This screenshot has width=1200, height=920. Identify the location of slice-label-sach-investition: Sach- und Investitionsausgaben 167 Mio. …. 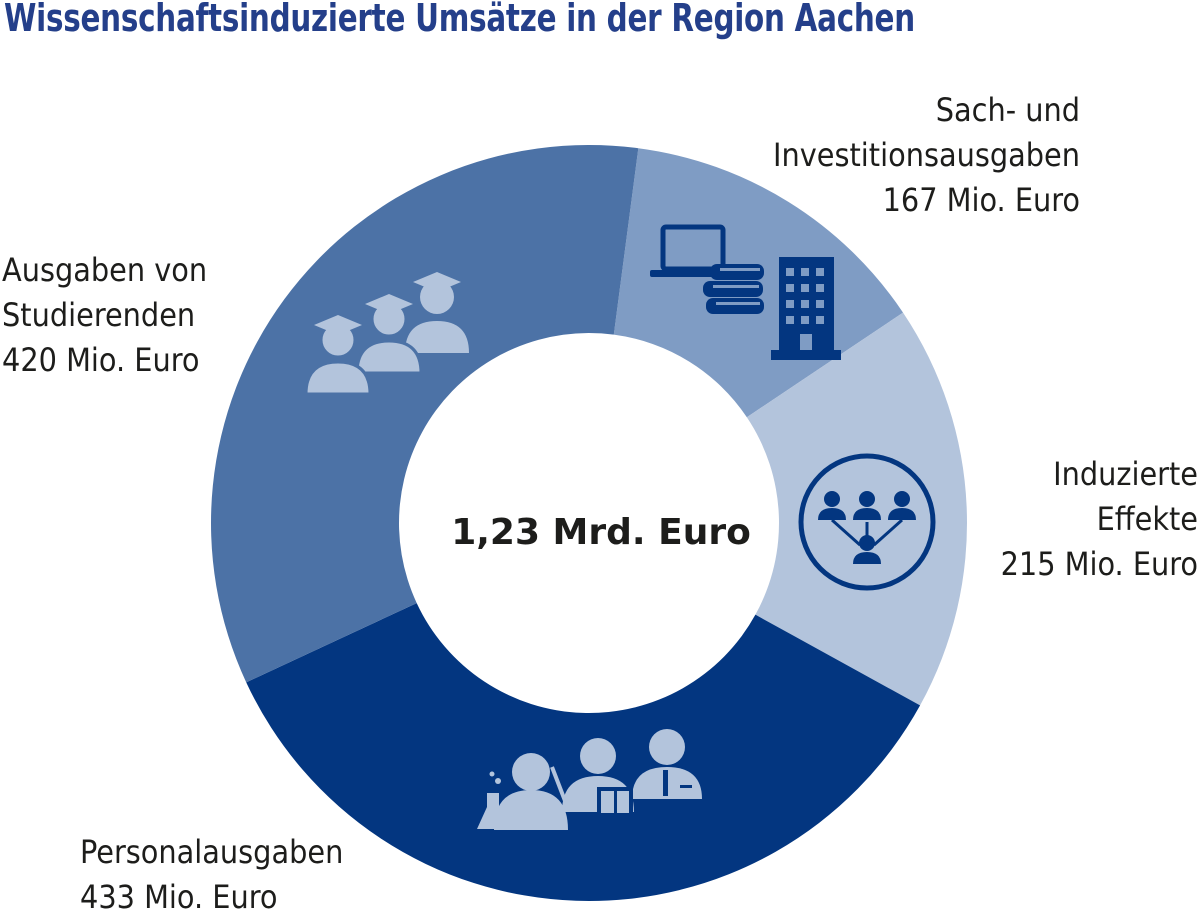
(926, 155).